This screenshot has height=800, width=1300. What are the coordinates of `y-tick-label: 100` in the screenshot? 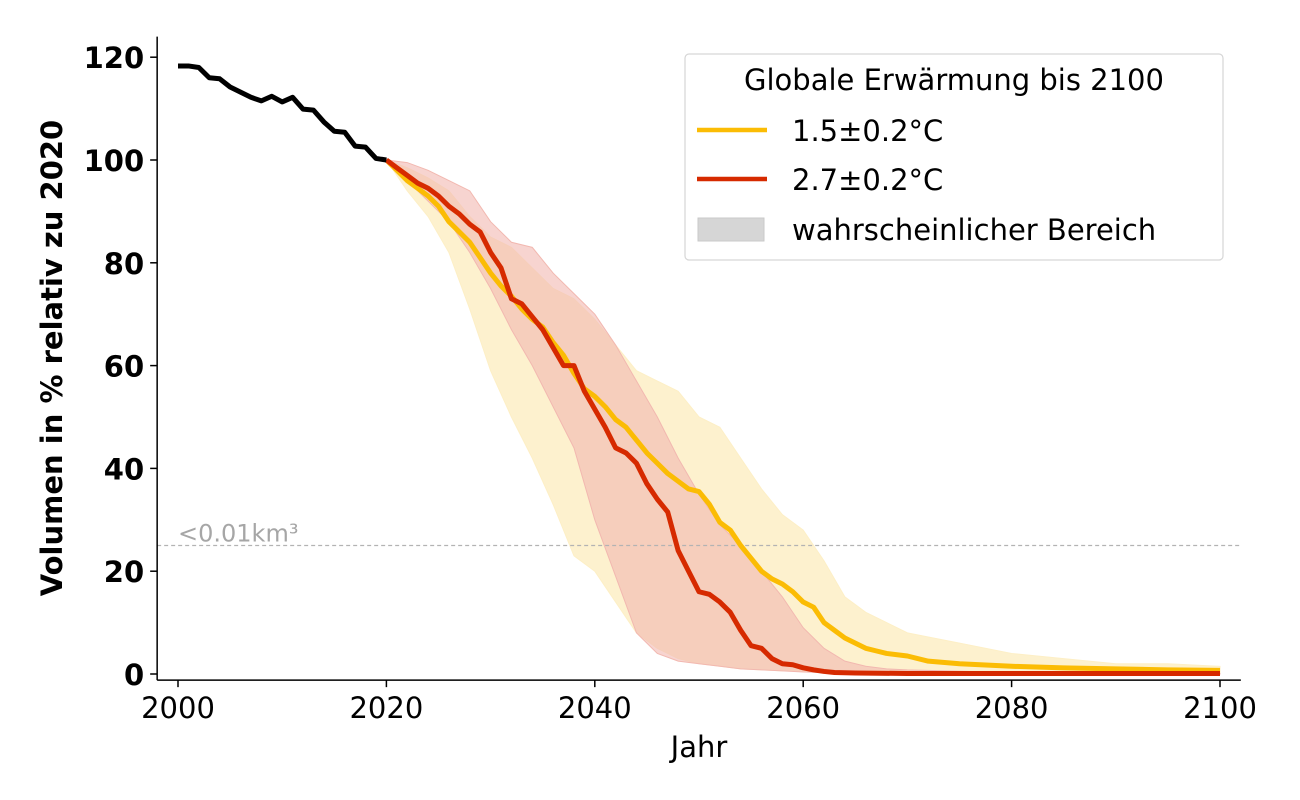 It's located at (114, 161).